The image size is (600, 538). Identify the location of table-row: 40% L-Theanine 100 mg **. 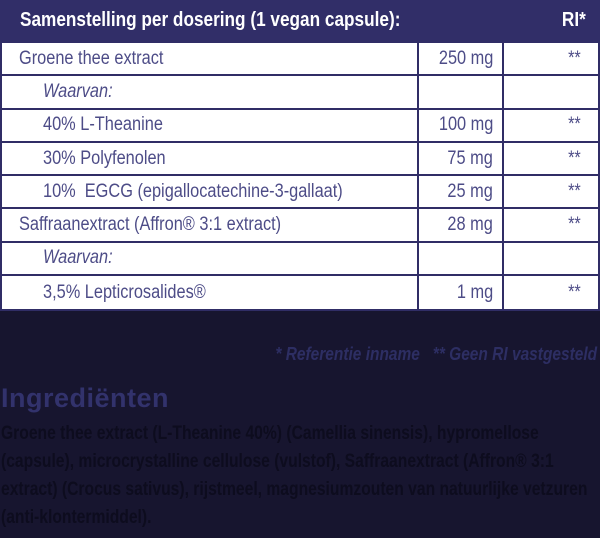
(300, 126).